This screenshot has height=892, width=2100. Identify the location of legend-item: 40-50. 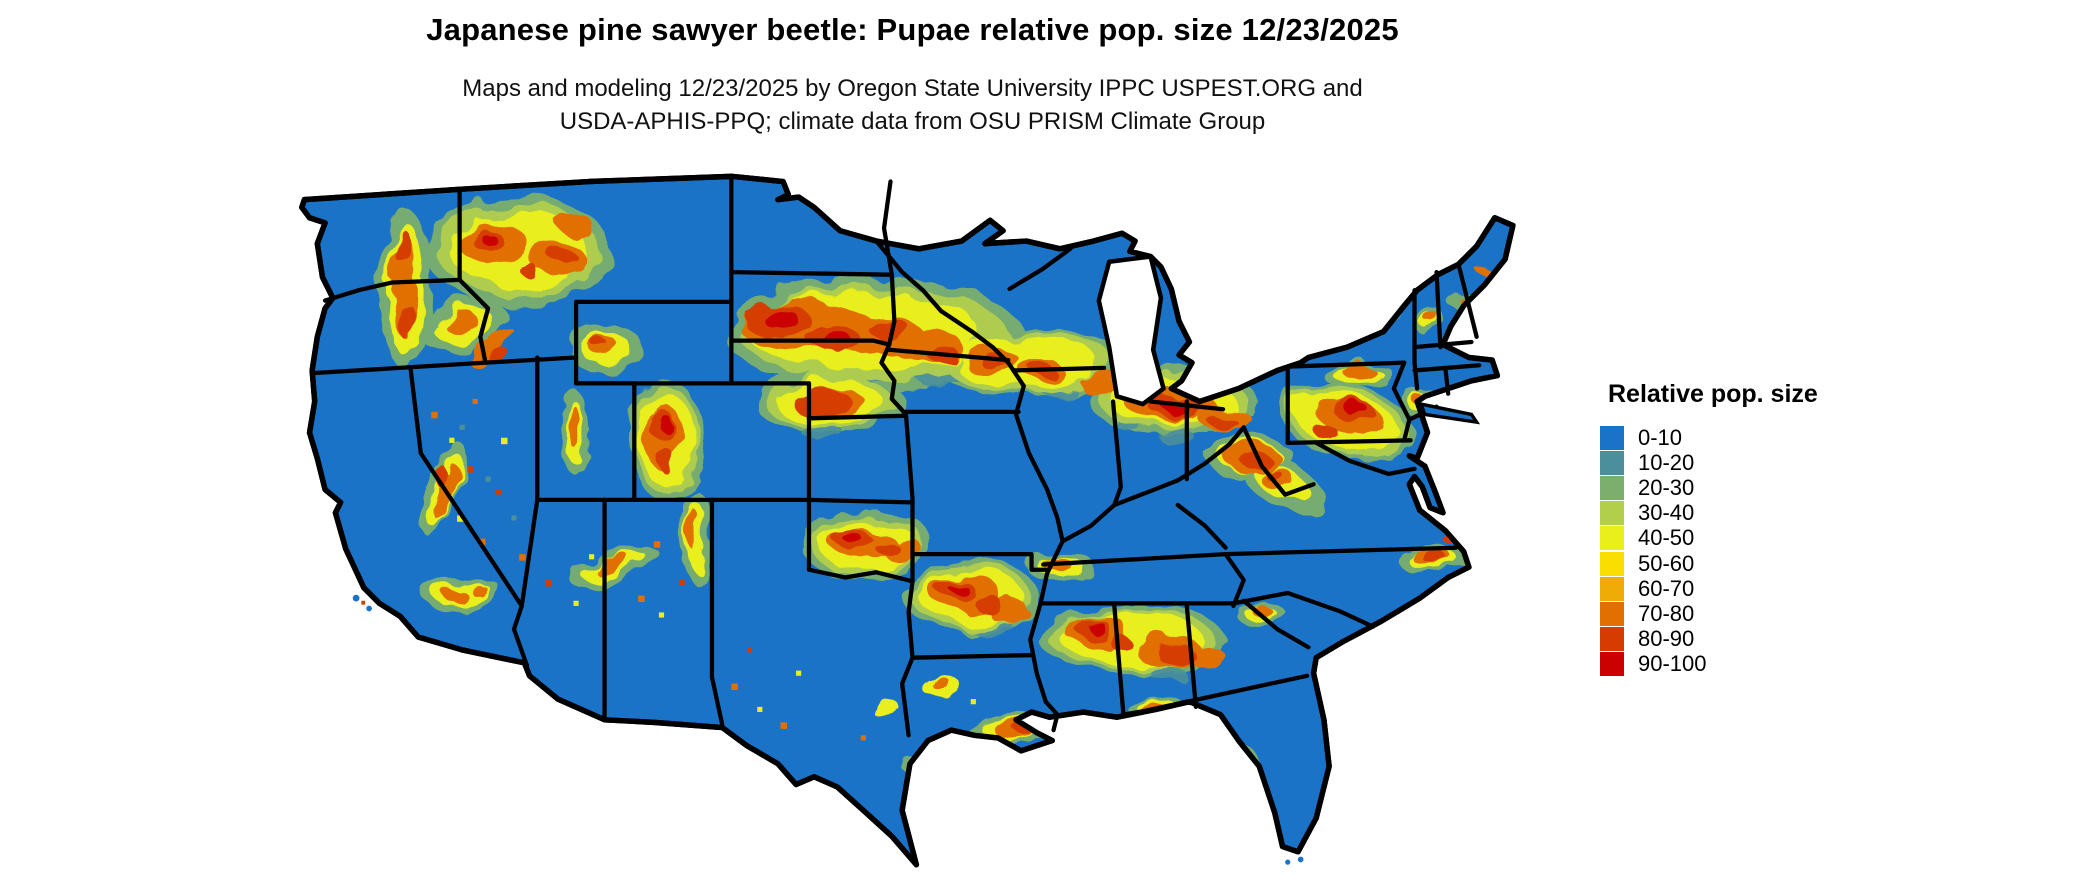
(1709, 538).